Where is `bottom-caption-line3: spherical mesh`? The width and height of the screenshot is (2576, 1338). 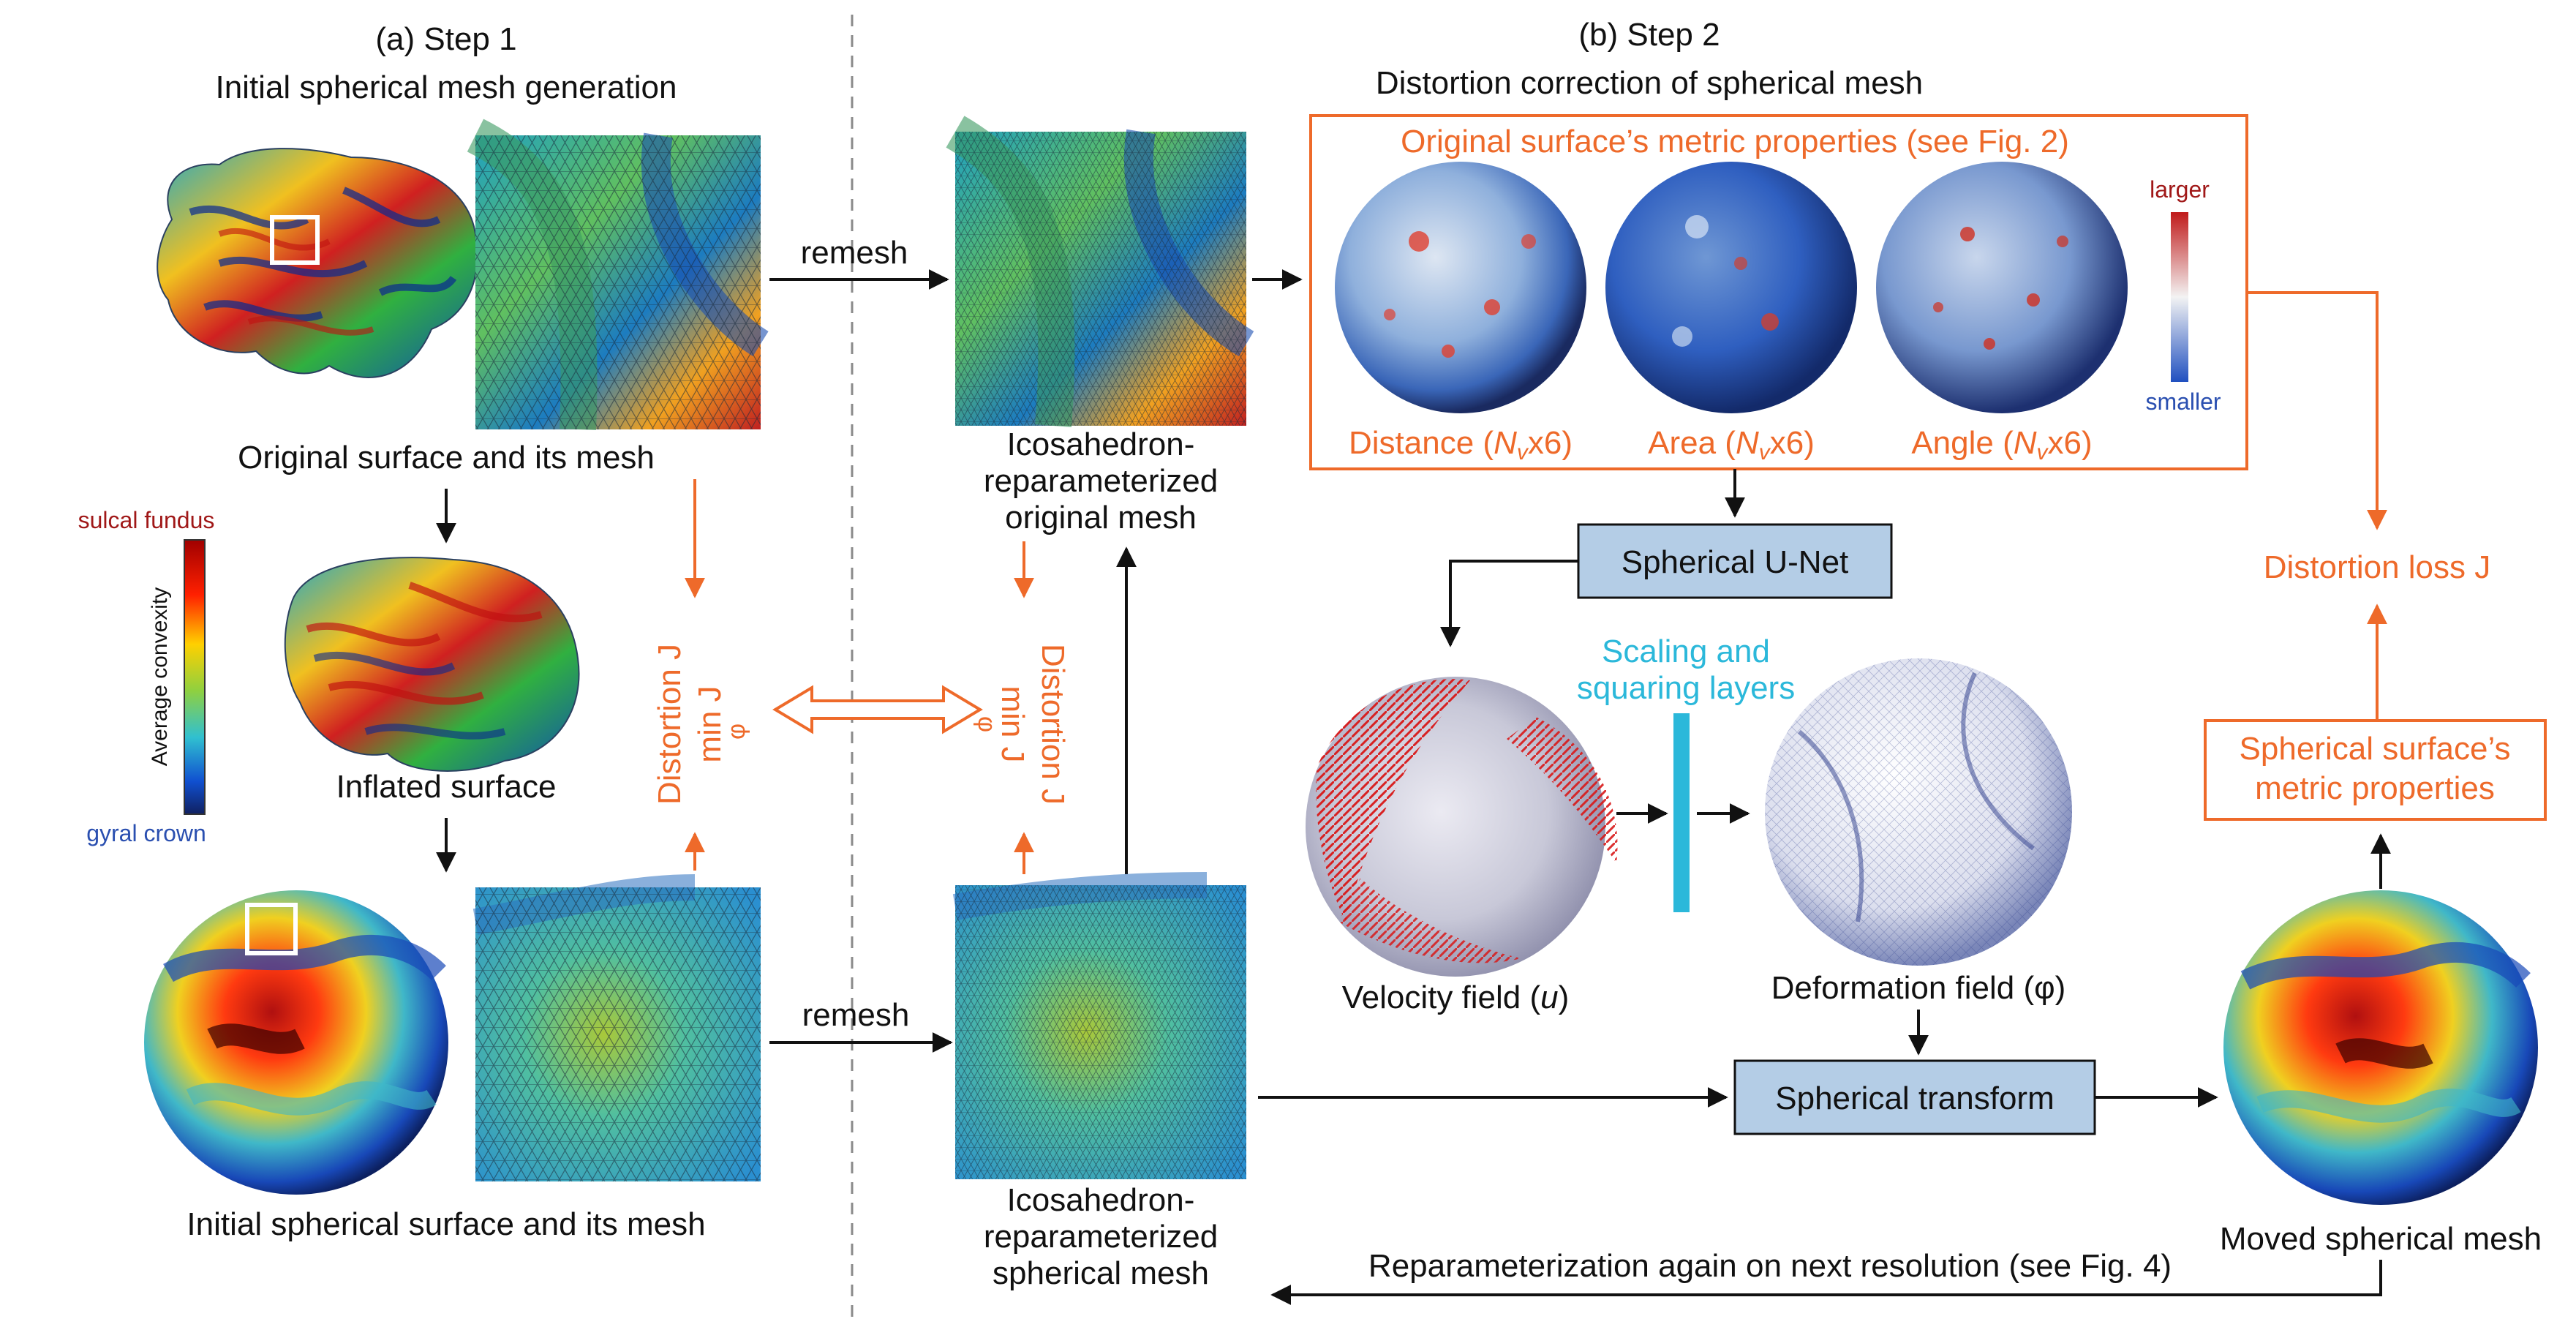
bottom-caption-line3: spherical mesh is located at coordinates (1101, 1273).